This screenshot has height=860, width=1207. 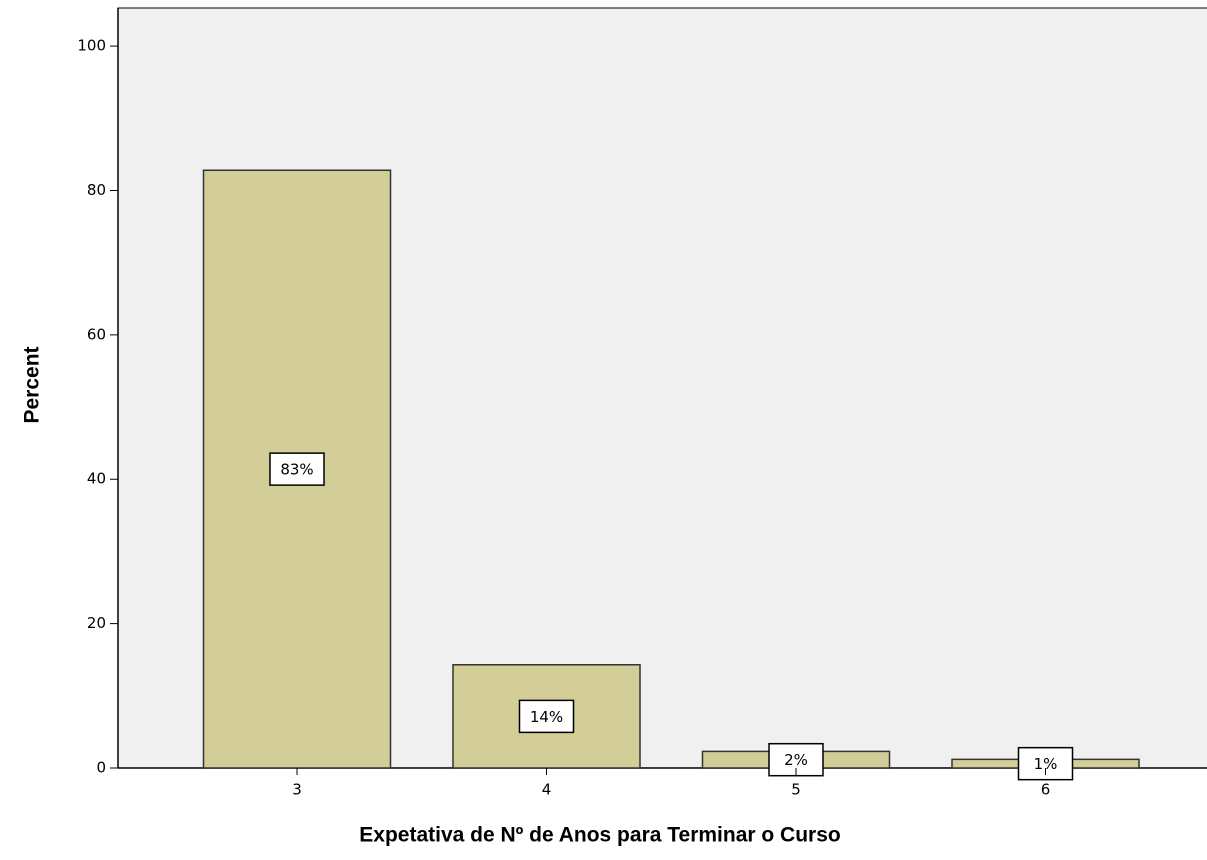 I want to click on y-tick-label: 0, so click(x=101, y=768).